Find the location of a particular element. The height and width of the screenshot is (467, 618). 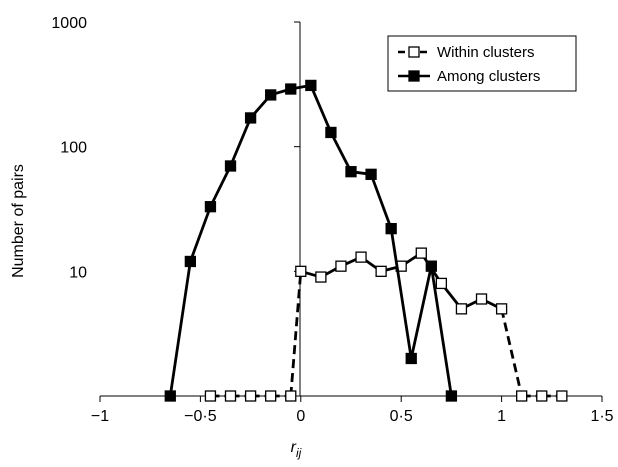

x-tick-label: −0·5 is located at coordinates (200, 416).